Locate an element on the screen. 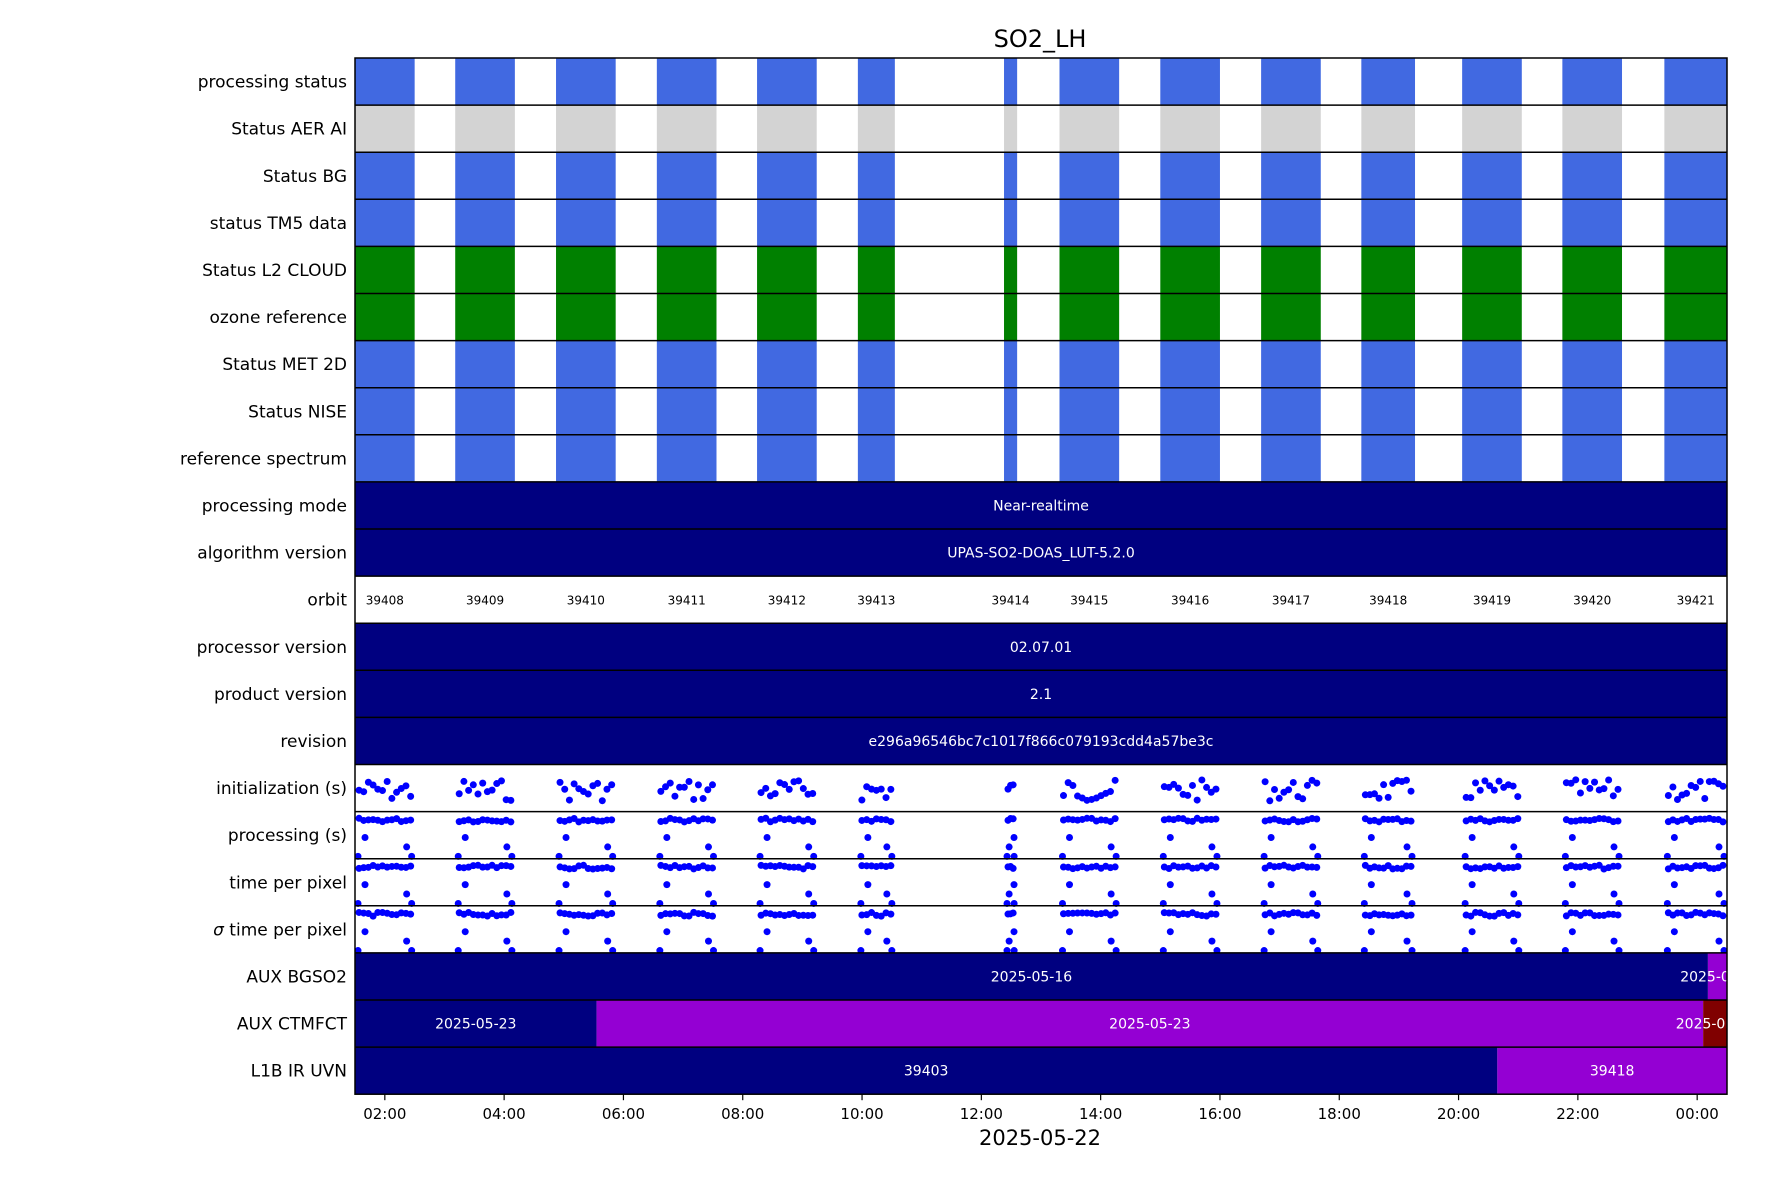 The height and width of the screenshot is (1181, 1771). aux-segment-label: 2025-0 is located at coordinates (1705, 977).